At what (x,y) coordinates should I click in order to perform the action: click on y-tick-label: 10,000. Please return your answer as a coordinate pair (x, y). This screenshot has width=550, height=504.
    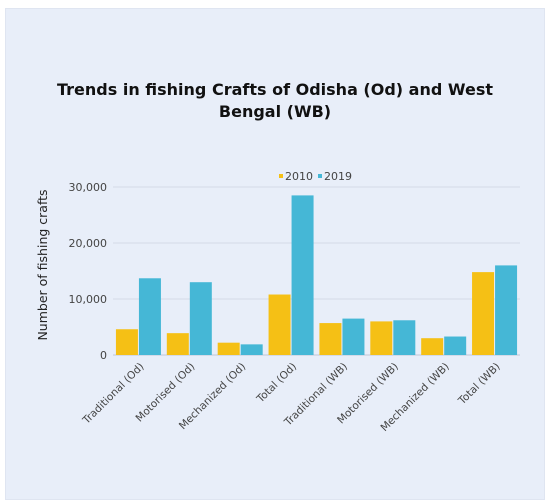
    Looking at the image, I should click on (88, 299).